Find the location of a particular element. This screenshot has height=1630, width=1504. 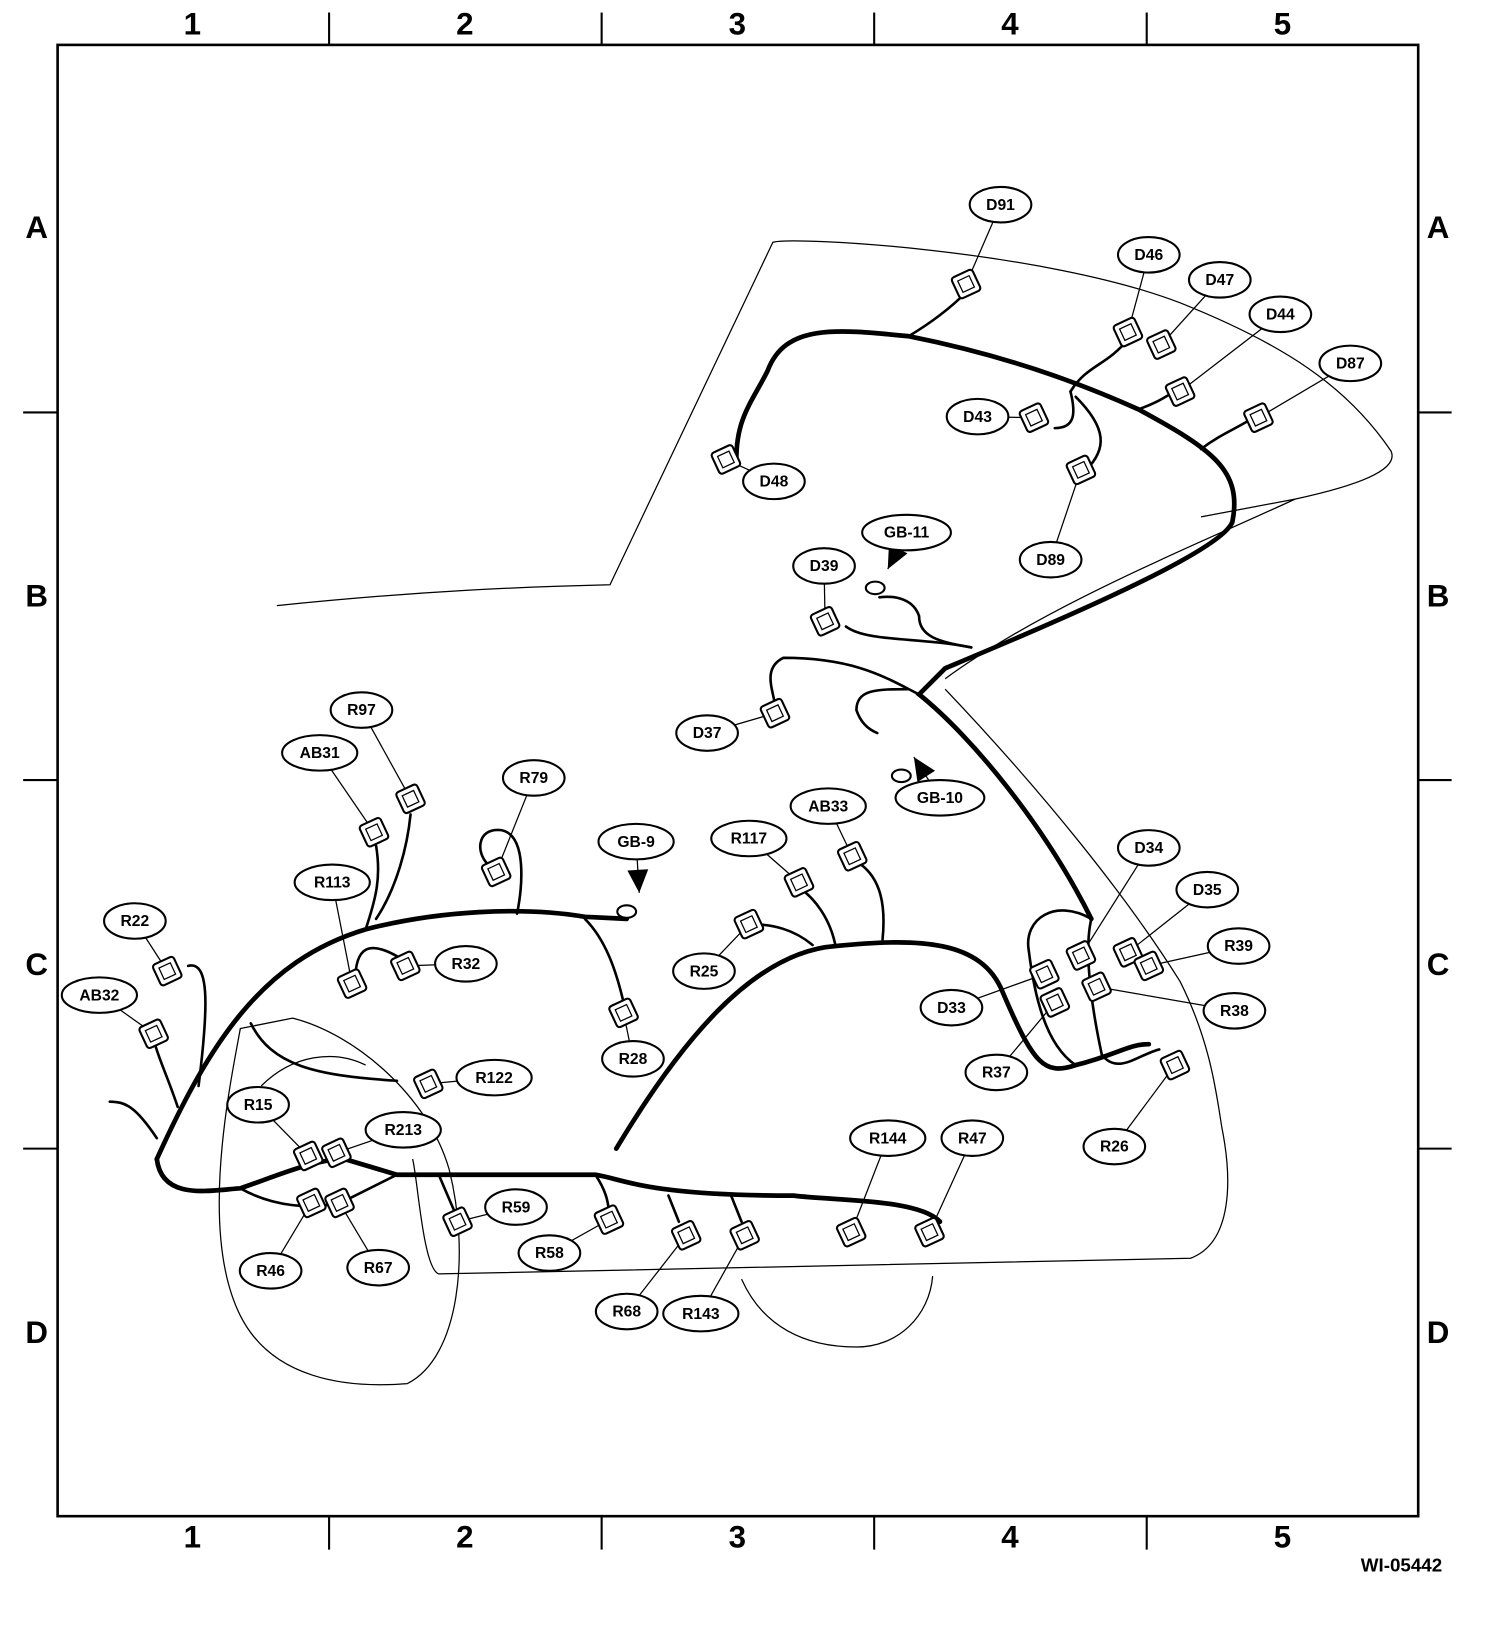

connector-label: R79 is located at coordinates (533, 778).